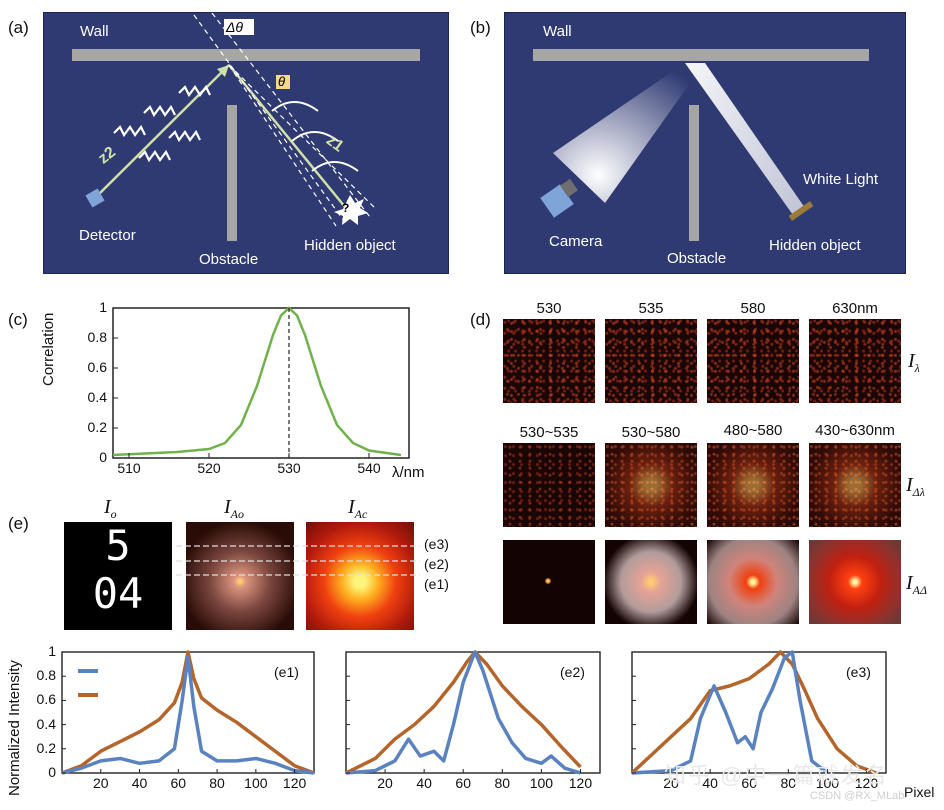  What do you see at coordinates (358, 508) in the screenshot?
I see `e-title-iac: IAc` at bounding box center [358, 508].